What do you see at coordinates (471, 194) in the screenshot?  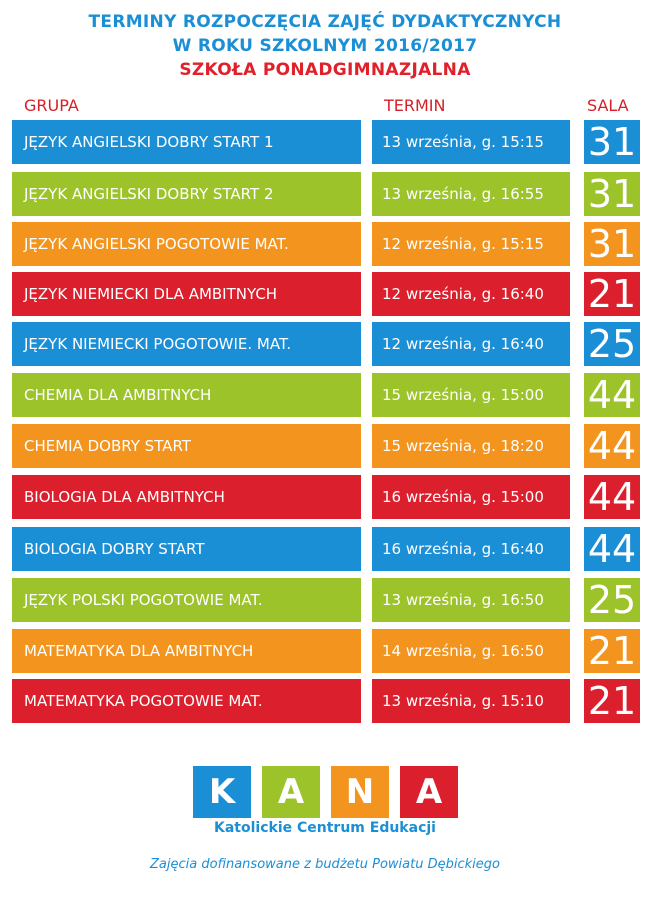 I see `term-cell: 13 września, g. 16:55` at bounding box center [471, 194].